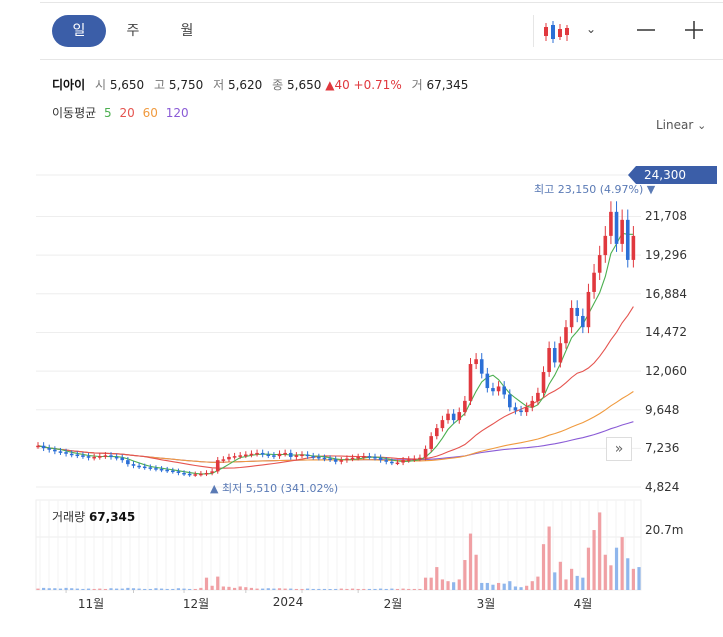  What do you see at coordinates (583, 604) in the screenshot?
I see `x-tick-label: 4월` at bounding box center [583, 604].